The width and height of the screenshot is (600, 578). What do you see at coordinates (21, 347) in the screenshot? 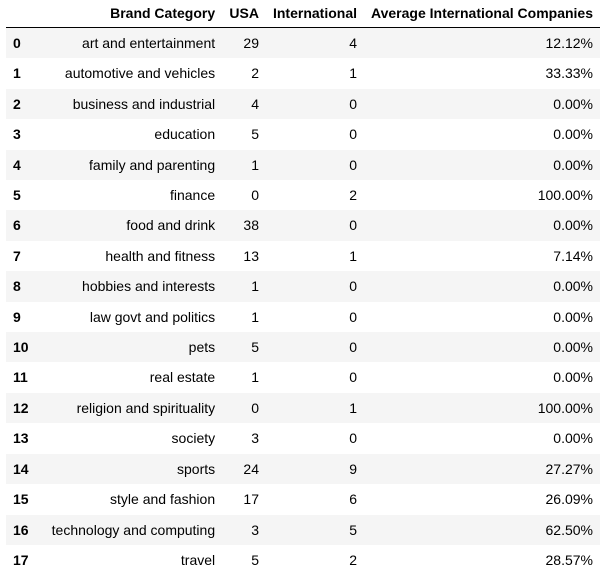
I see `row-index: 10` at bounding box center [21, 347].